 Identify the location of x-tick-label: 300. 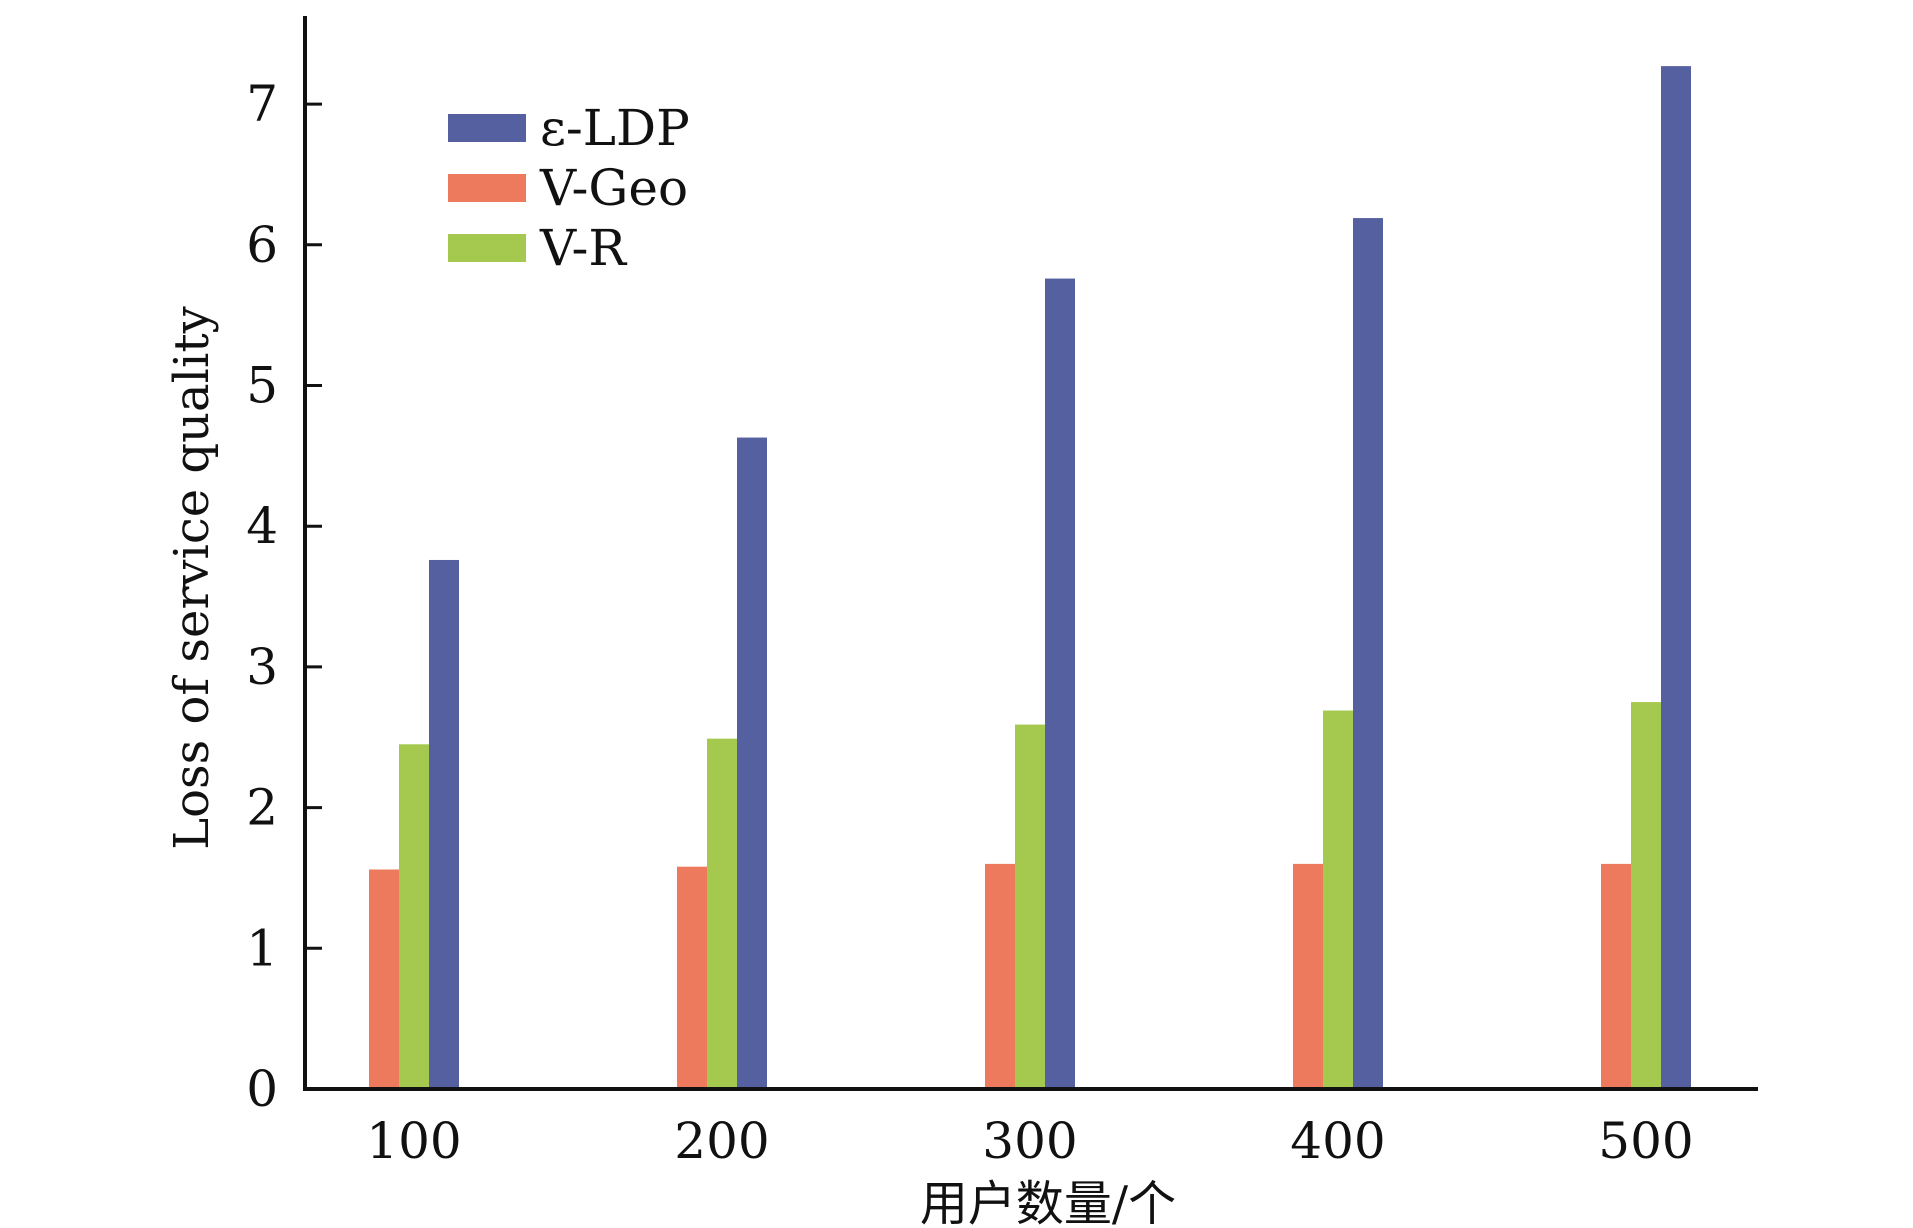
(1029, 1141).